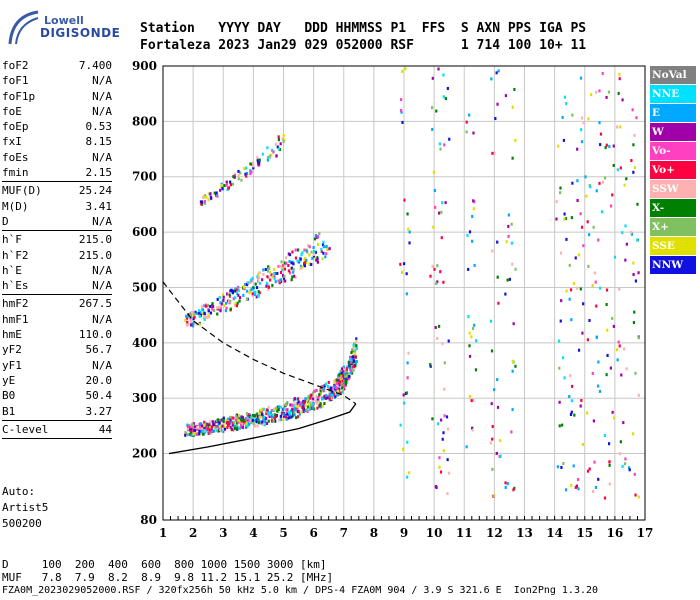  I want to click on param-value: 56.7, so click(99, 350).